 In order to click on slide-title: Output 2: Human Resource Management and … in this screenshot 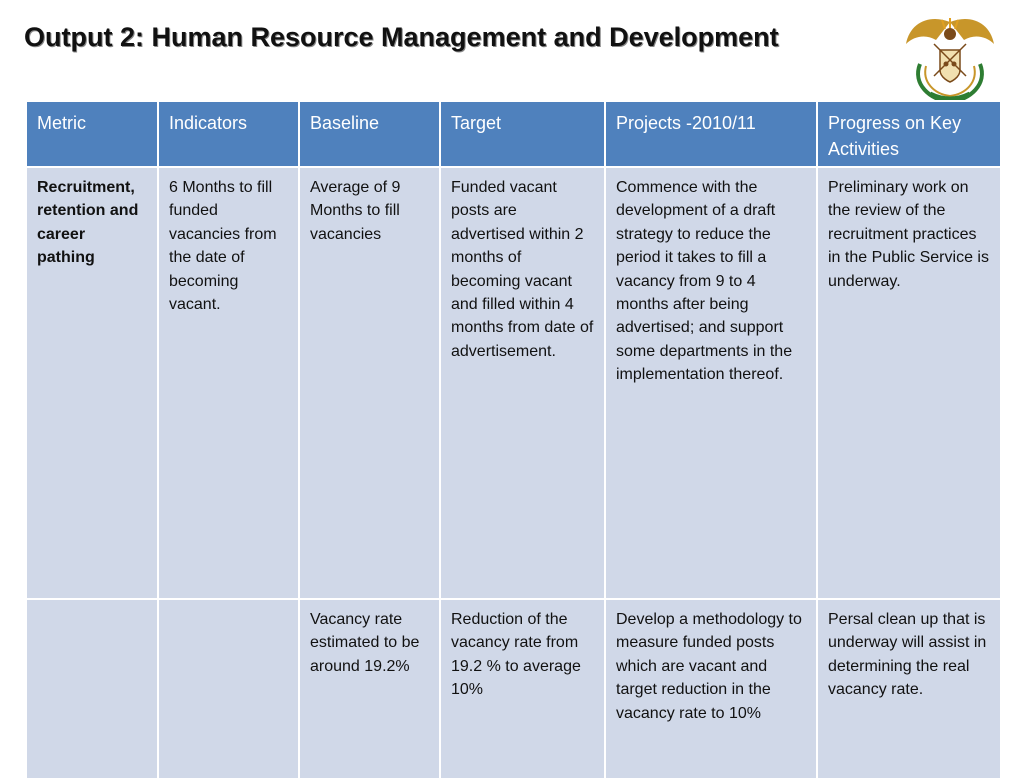, I will do `click(401, 37)`.